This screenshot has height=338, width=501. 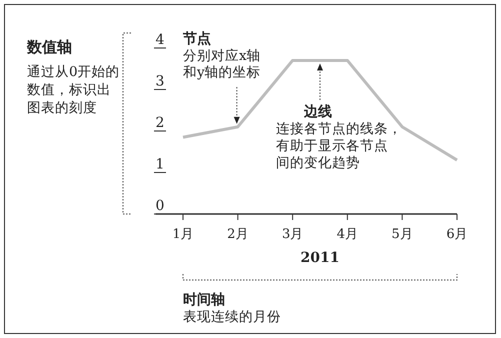 What do you see at coordinates (160, 206) in the screenshot?
I see `y-tick-label: 0` at bounding box center [160, 206].